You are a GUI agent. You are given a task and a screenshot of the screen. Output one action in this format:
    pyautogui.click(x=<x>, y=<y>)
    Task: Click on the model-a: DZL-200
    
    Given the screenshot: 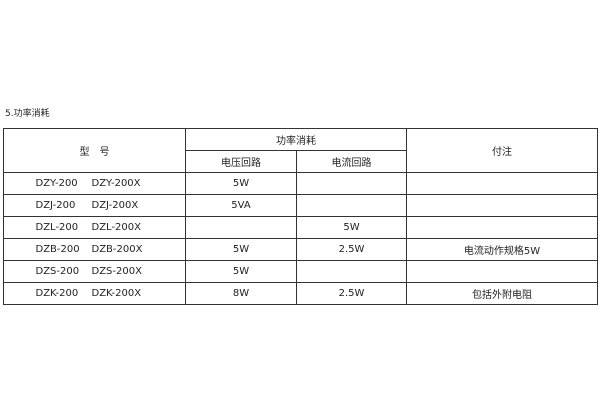 What is the action you would take?
    pyautogui.click(x=57, y=227)
    